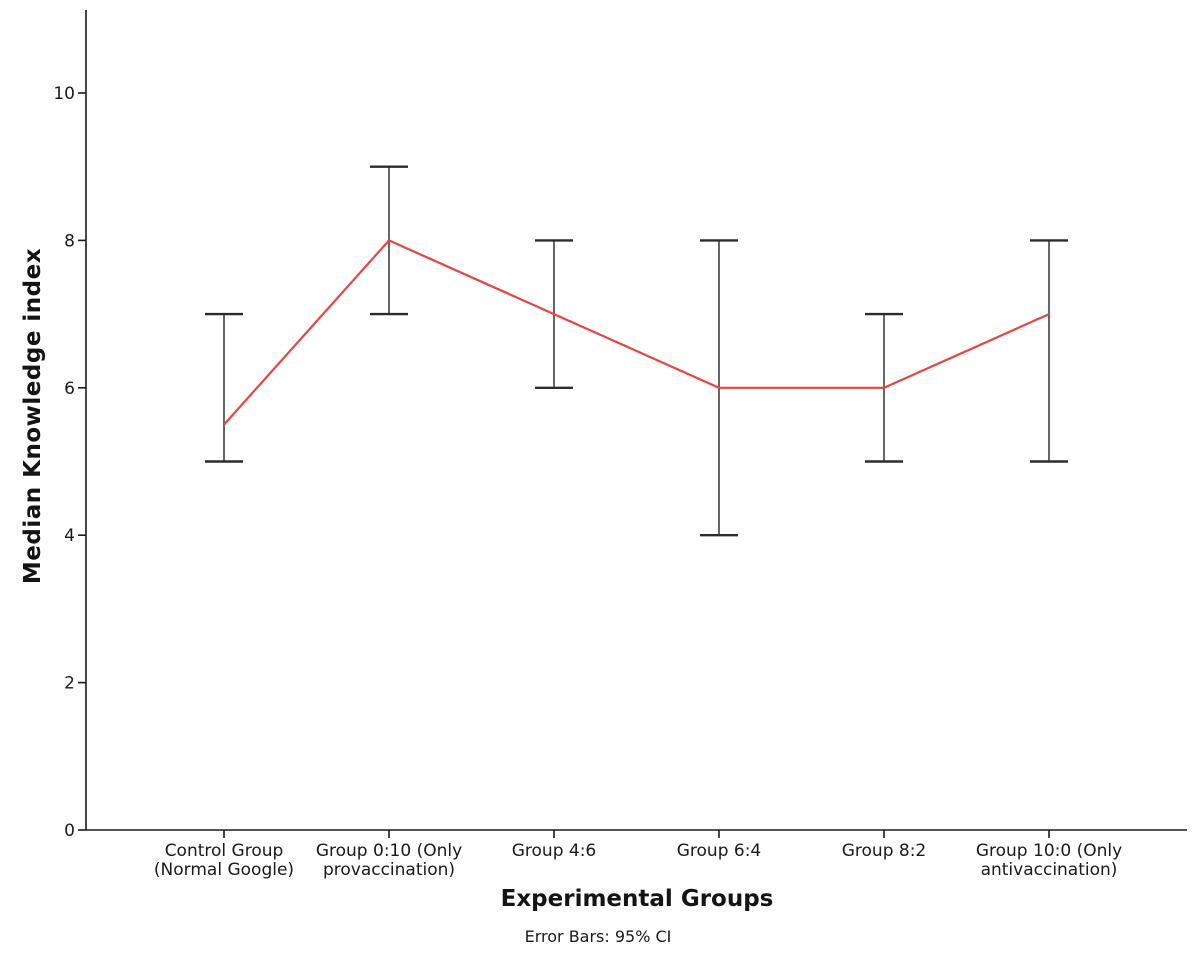 This screenshot has width=1198, height=960. Describe the element at coordinates (389, 870) in the screenshot. I see `x-category-label: provaccination)` at that location.